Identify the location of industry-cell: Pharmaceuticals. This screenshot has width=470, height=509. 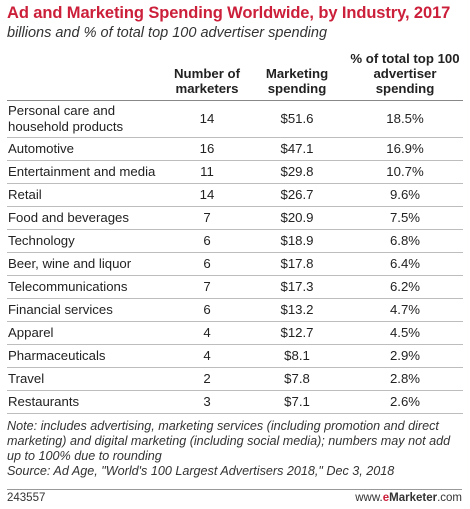
(87, 356).